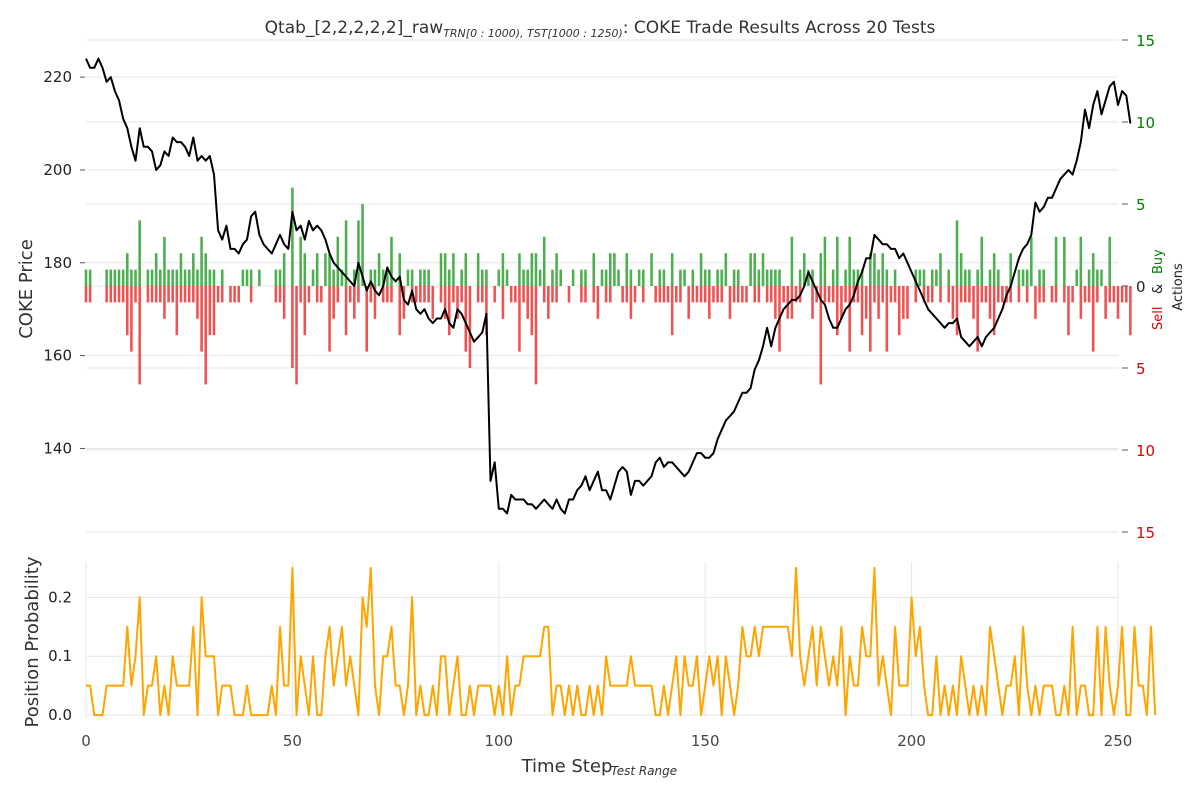 This screenshot has width=1200, height=804. I want to click on actions-tick-label: 0, so click(1141, 287).